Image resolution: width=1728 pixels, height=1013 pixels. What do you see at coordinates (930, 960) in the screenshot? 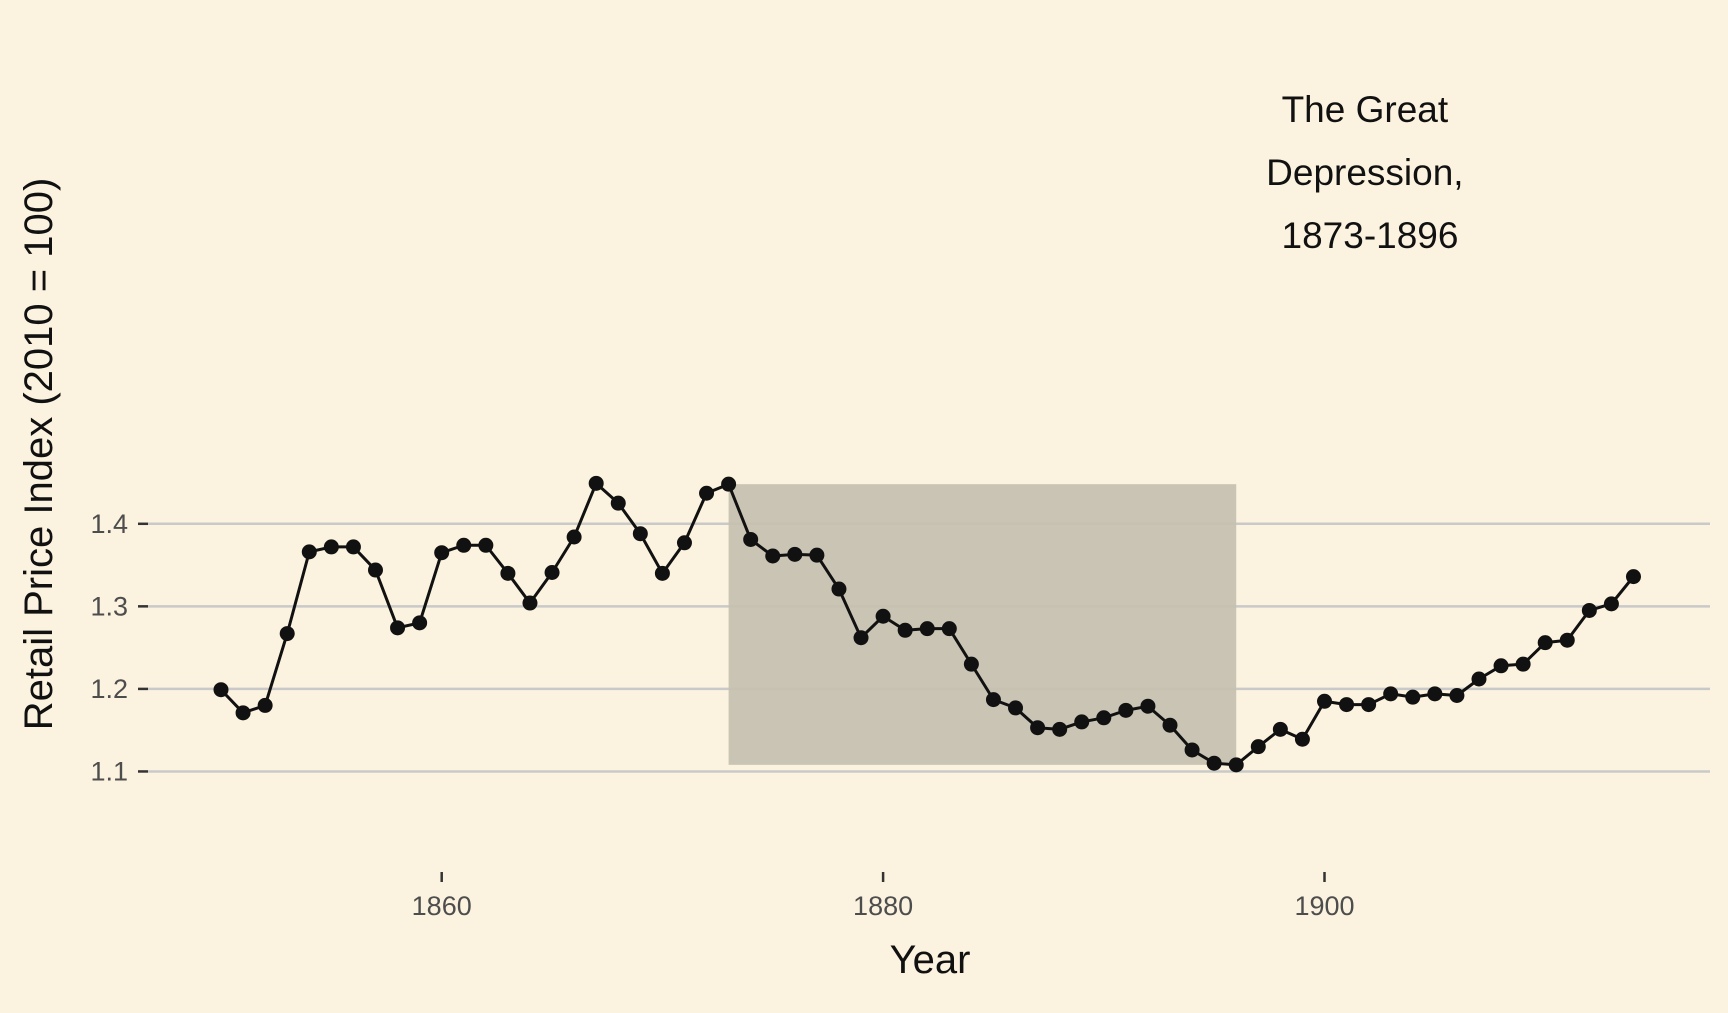
I see `x-axis-title: Year` at bounding box center [930, 960].